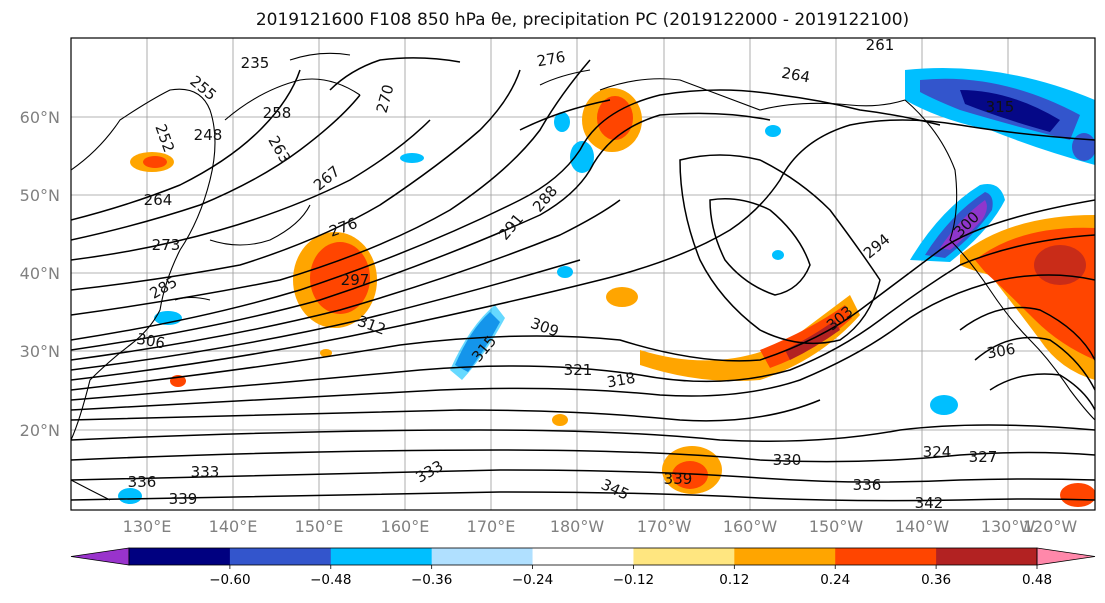 The width and height of the screenshot is (1105, 603). What do you see at coordinates (1050, 526) in the screenshot?
I see `lon-label: 120°W` at bounding box center [1050, 526].